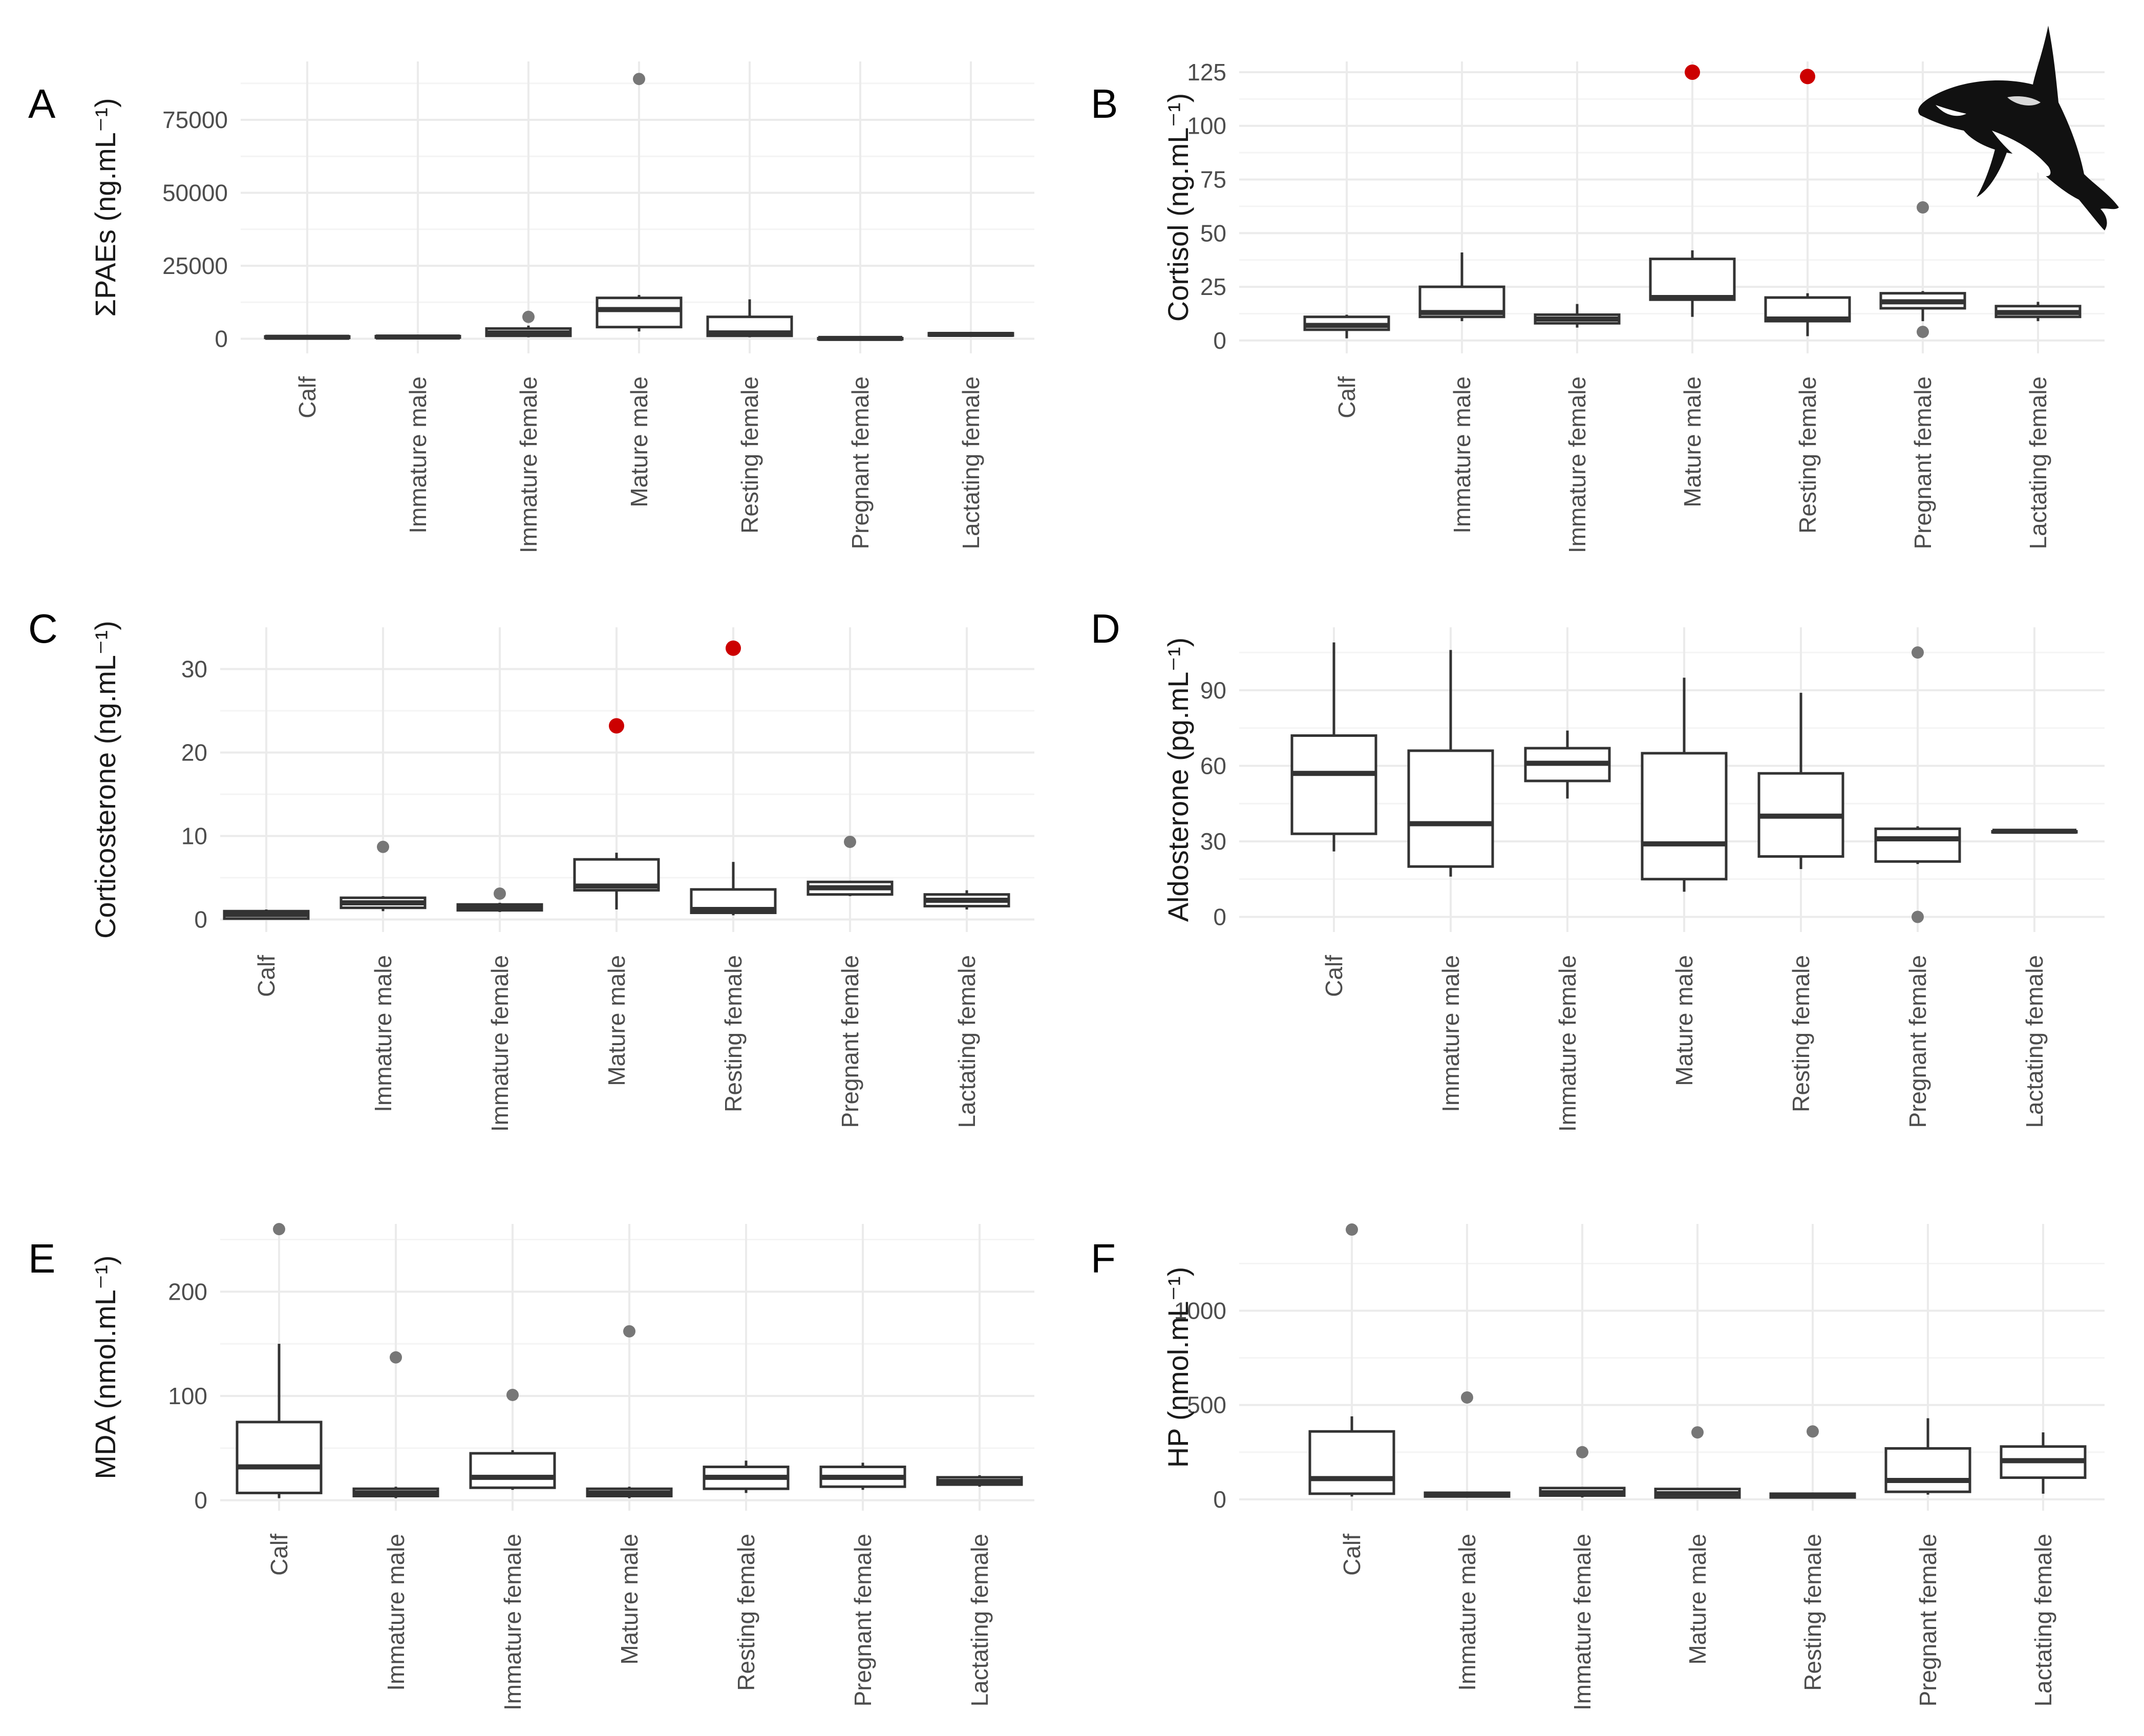  What do you see at coordinates (195, 120) in the screenshot?
I see `y-tick-label: 75000` at bounding box center [195, 120].